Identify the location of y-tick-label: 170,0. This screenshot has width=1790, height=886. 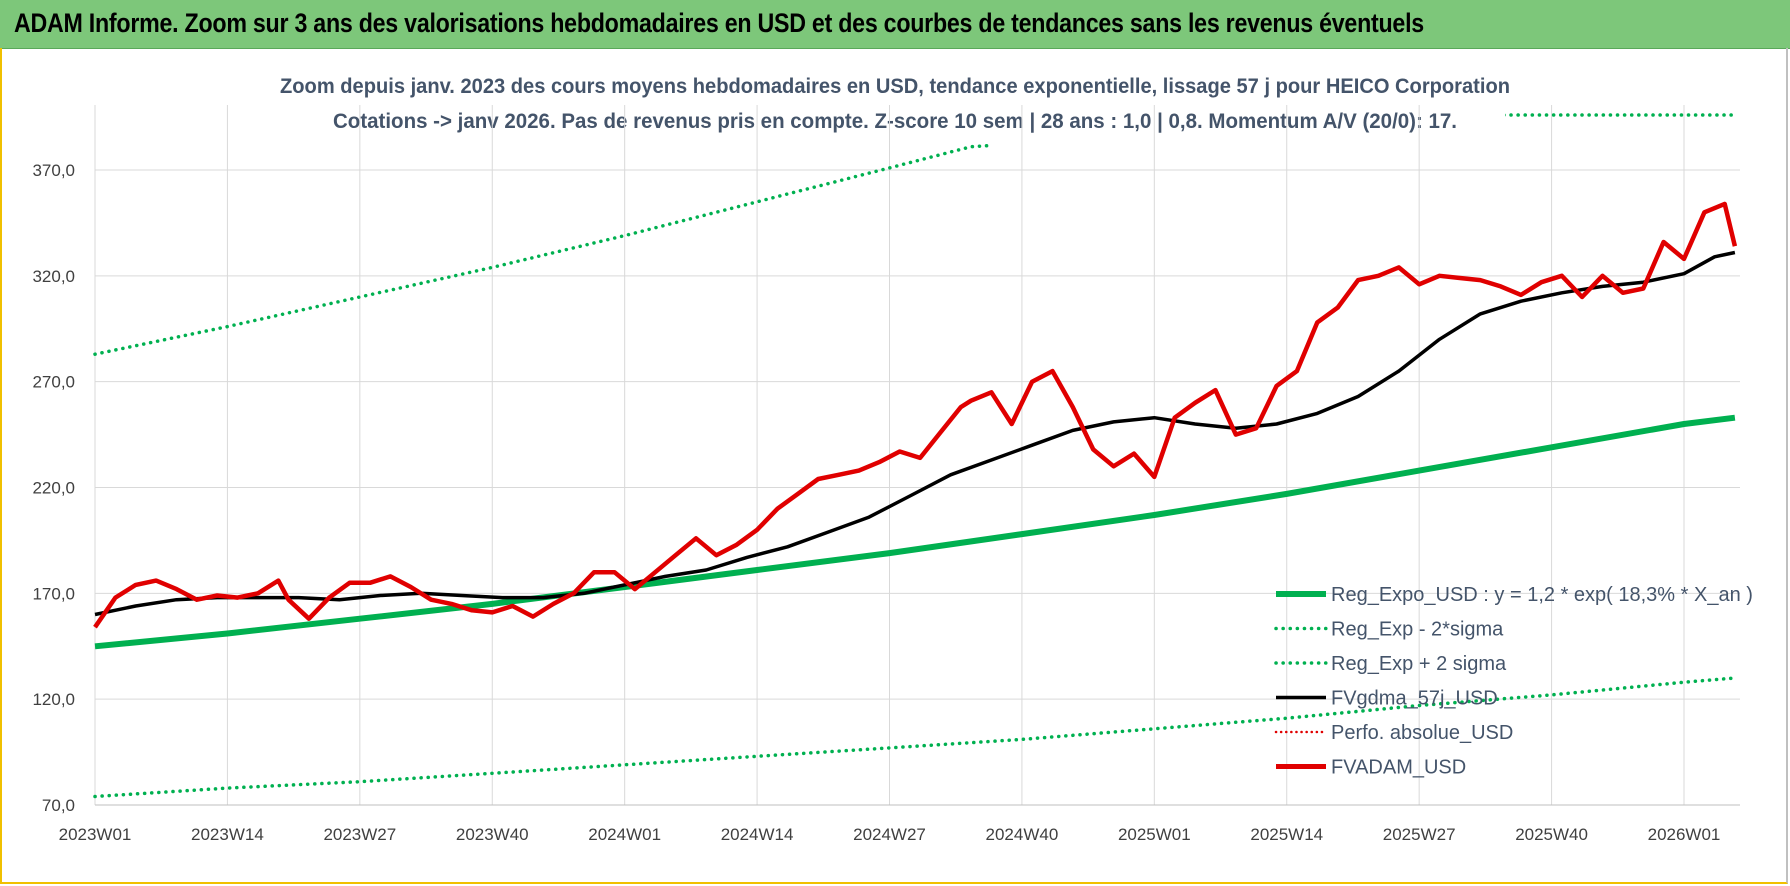
(53, 593).